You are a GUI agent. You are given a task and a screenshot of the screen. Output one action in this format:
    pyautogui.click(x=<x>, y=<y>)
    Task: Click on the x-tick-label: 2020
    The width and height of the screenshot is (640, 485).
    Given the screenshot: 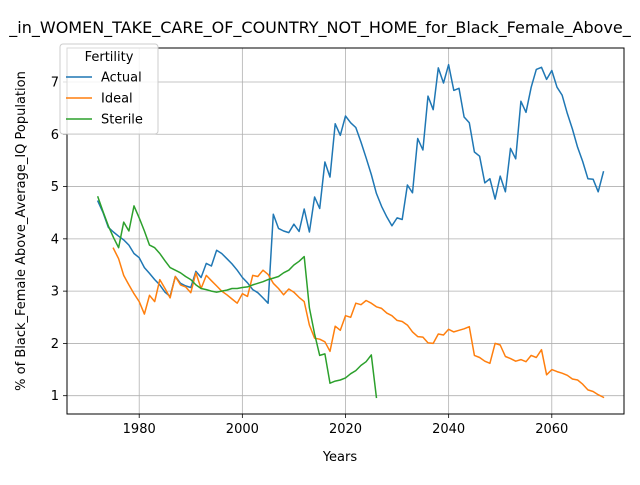 What is the action you would take?
    pyautogui.click(x=345, y=429)
    